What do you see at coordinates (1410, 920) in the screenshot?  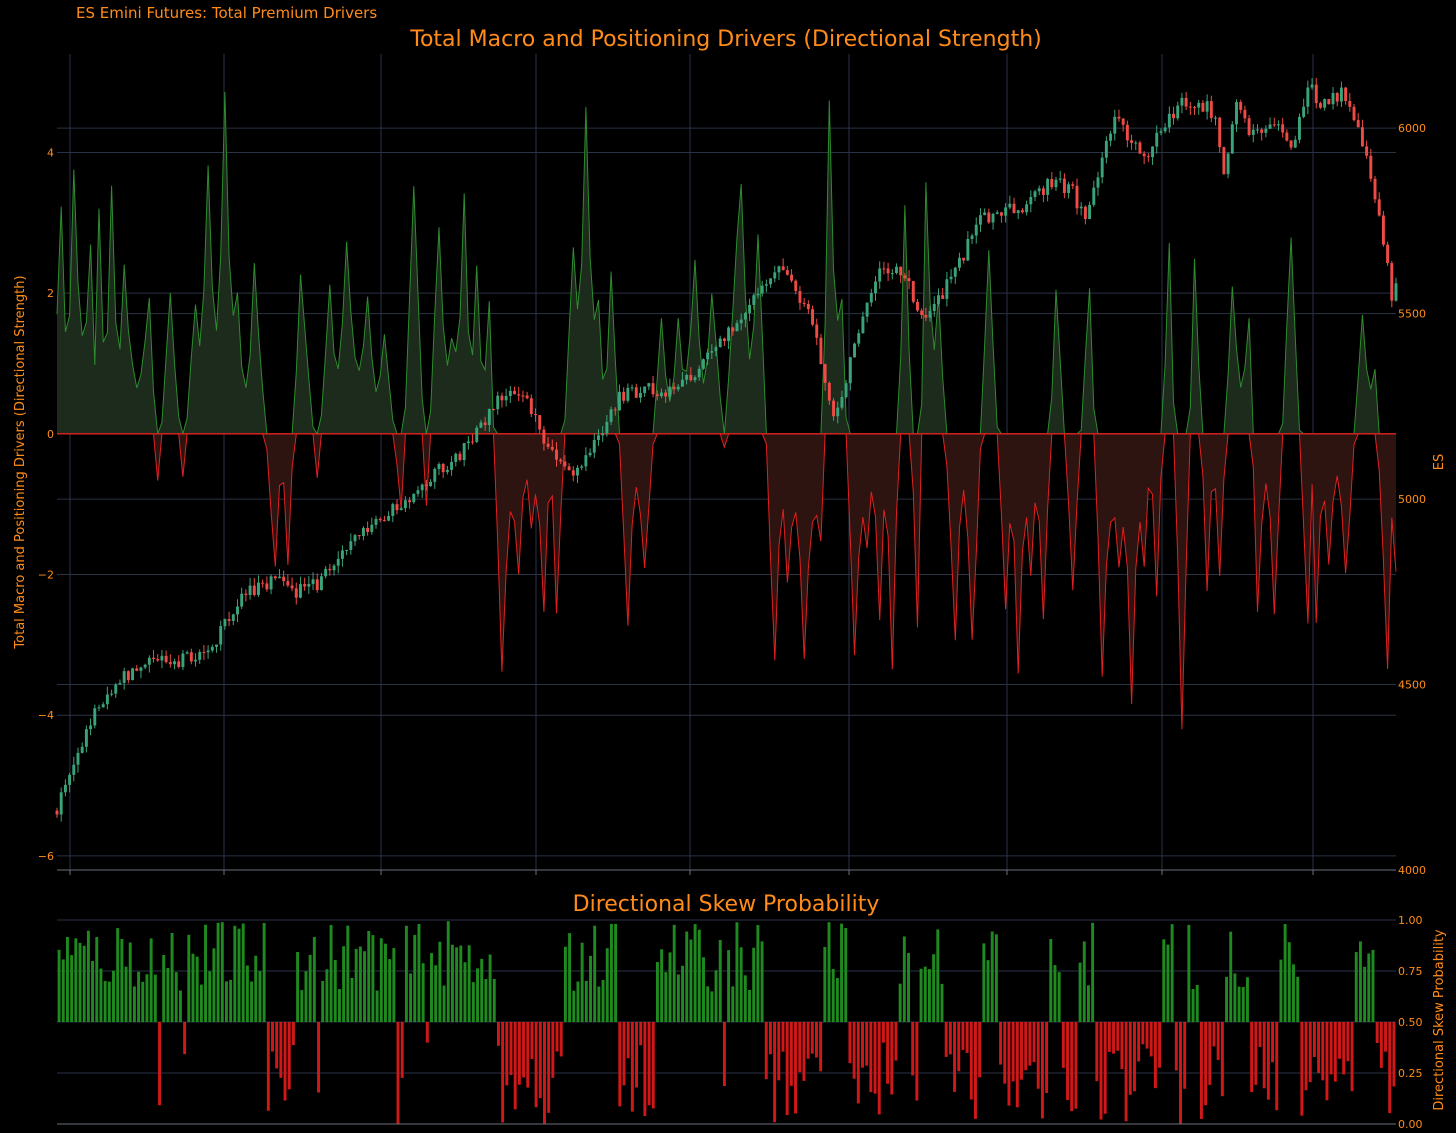 I see `skew-tick-label: 1.00` at bounding box center [1410, 920].